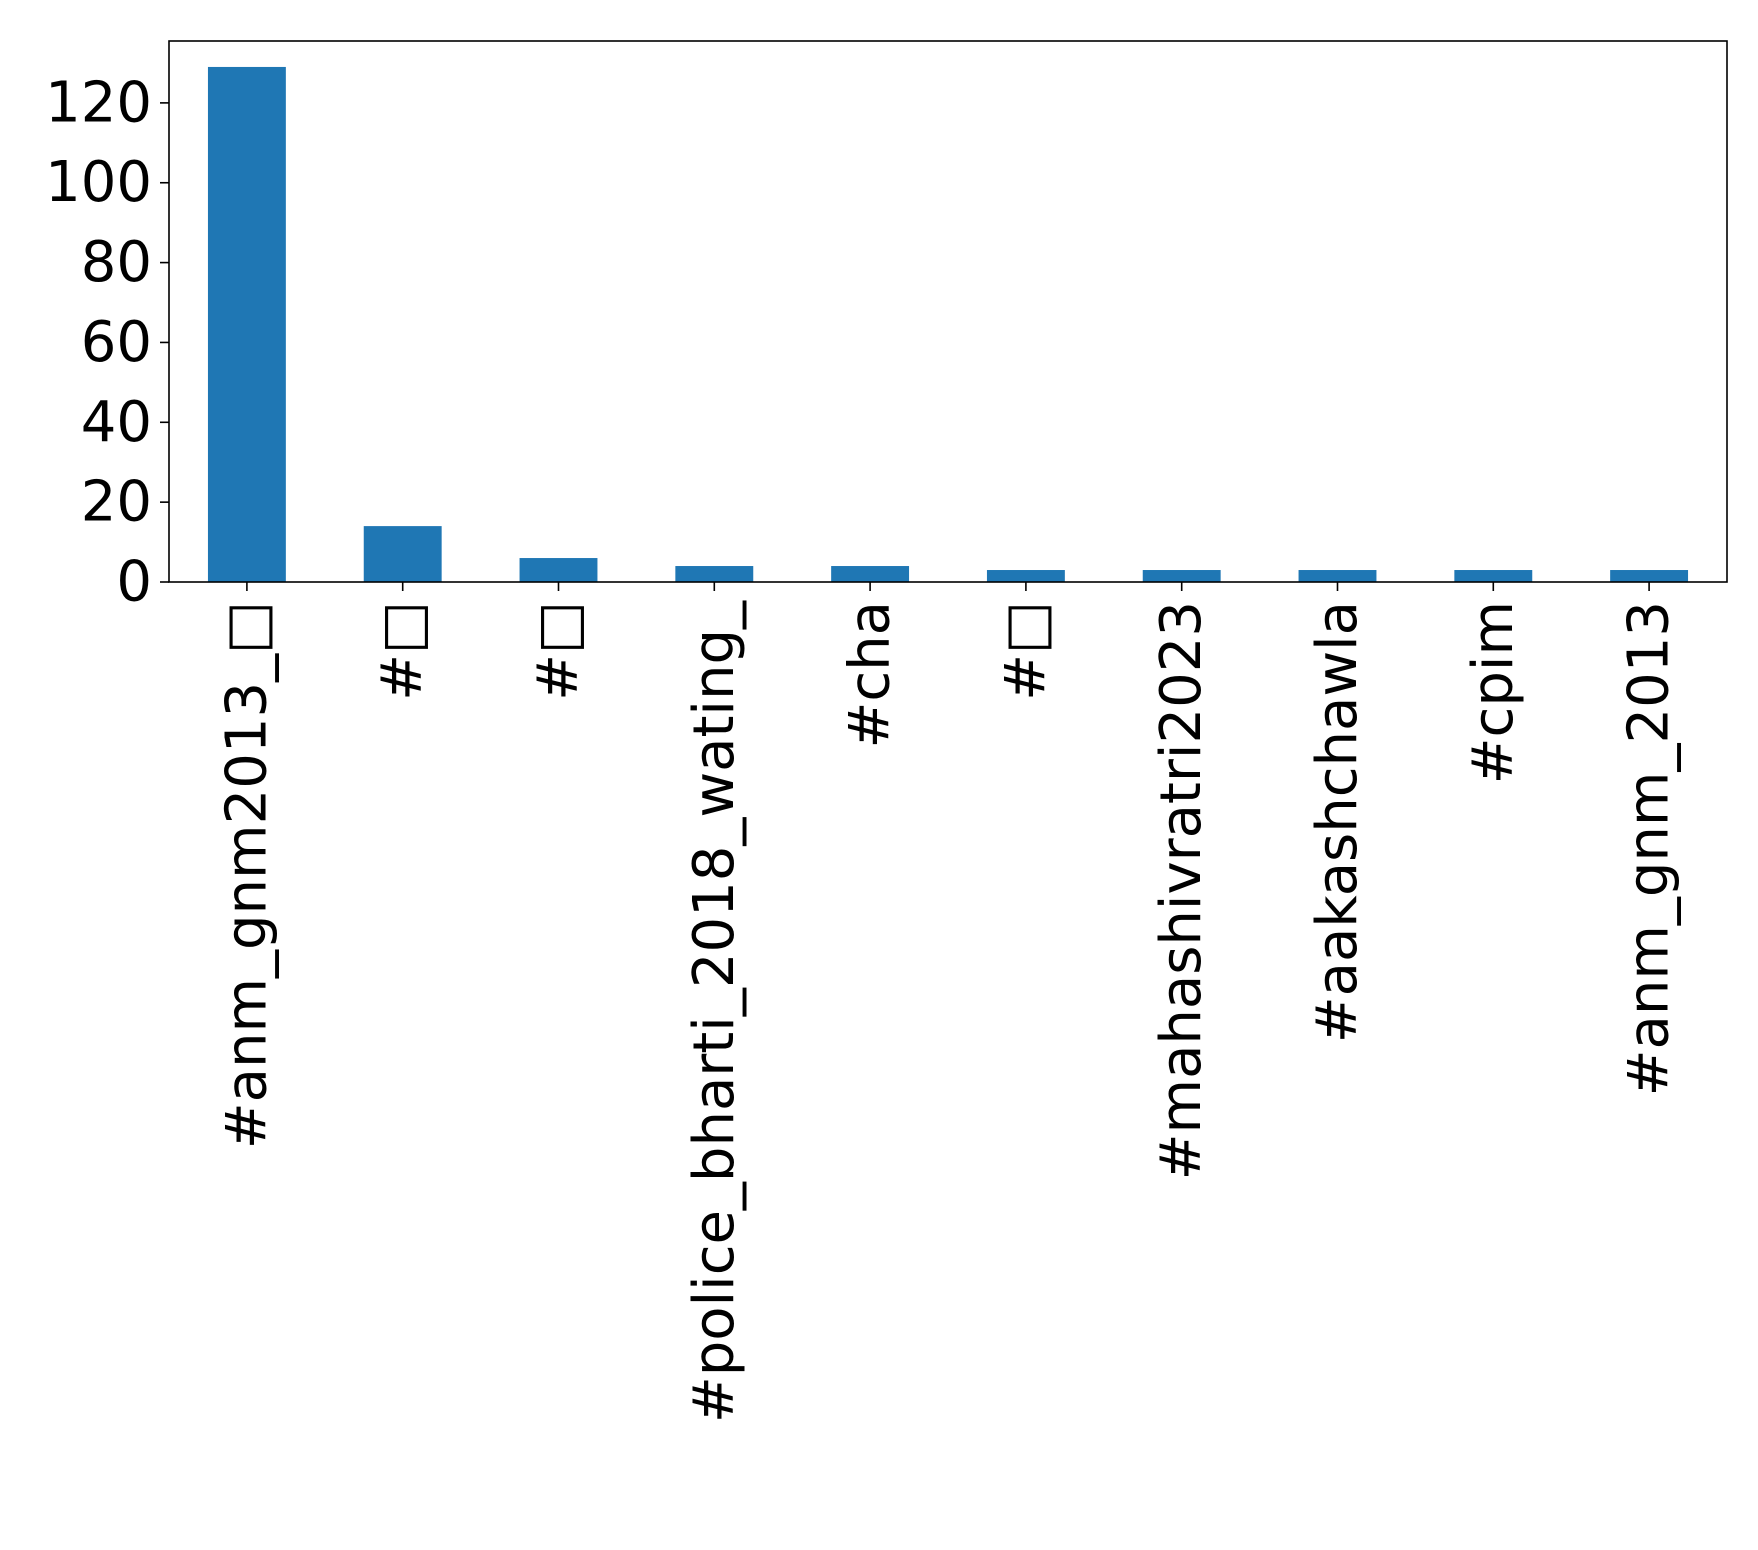 The height and width of the screenshot is (1550, 1758). Describe the element at coordinates (1181, 890) in the screenshot. I see `x-tick-label: #mahashivratri2023` at that location.